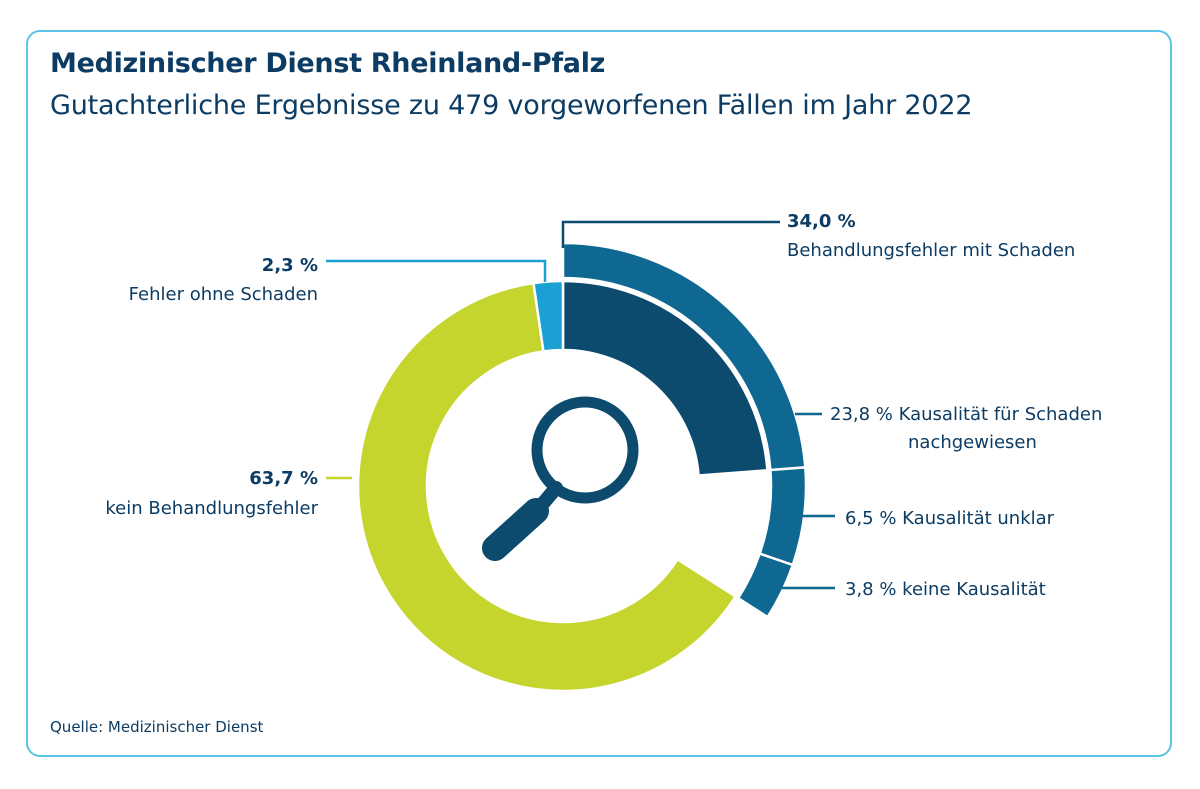  What do you see at coordinates (290, 265) in the screenshot?
I see `label-fehler-ohne-schaden-value: 2,3 %` at bounding box center [290, 265].